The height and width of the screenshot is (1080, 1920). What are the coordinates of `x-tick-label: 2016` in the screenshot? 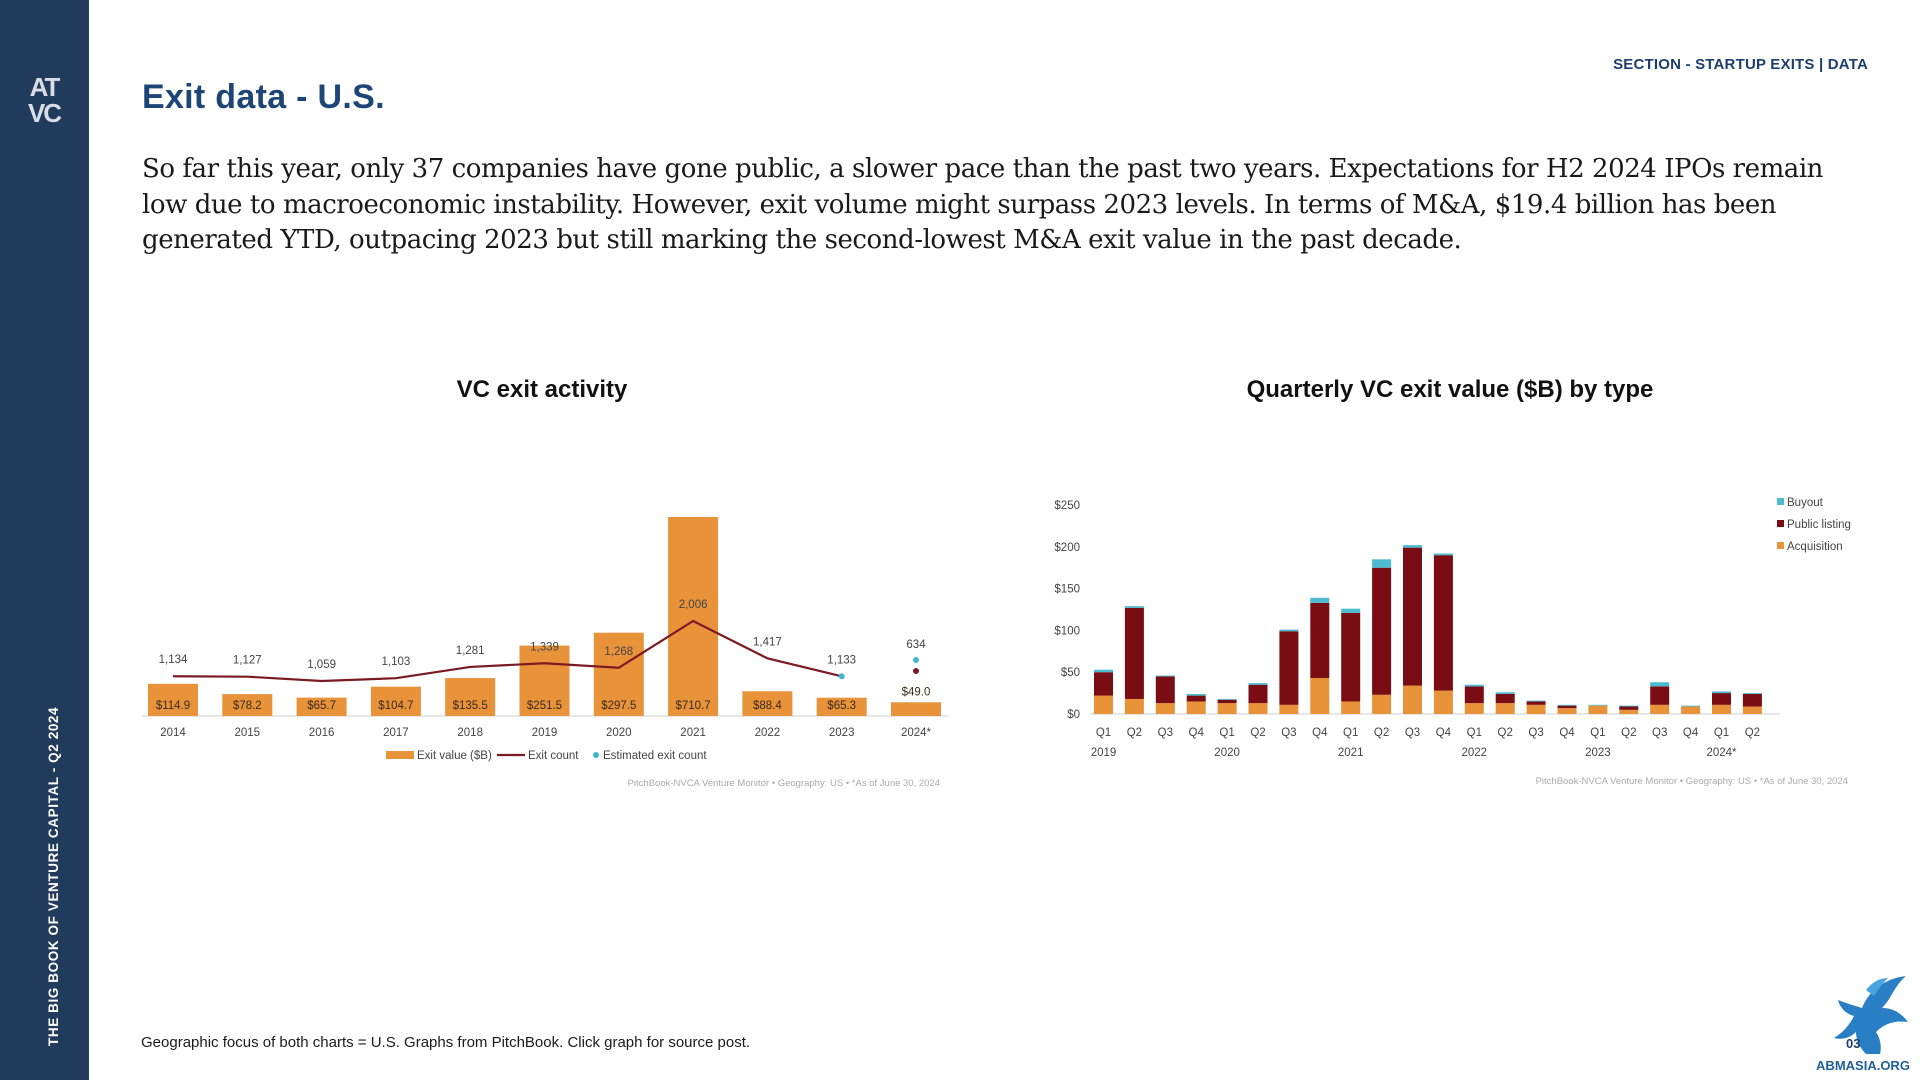 It's located at (322, 733).